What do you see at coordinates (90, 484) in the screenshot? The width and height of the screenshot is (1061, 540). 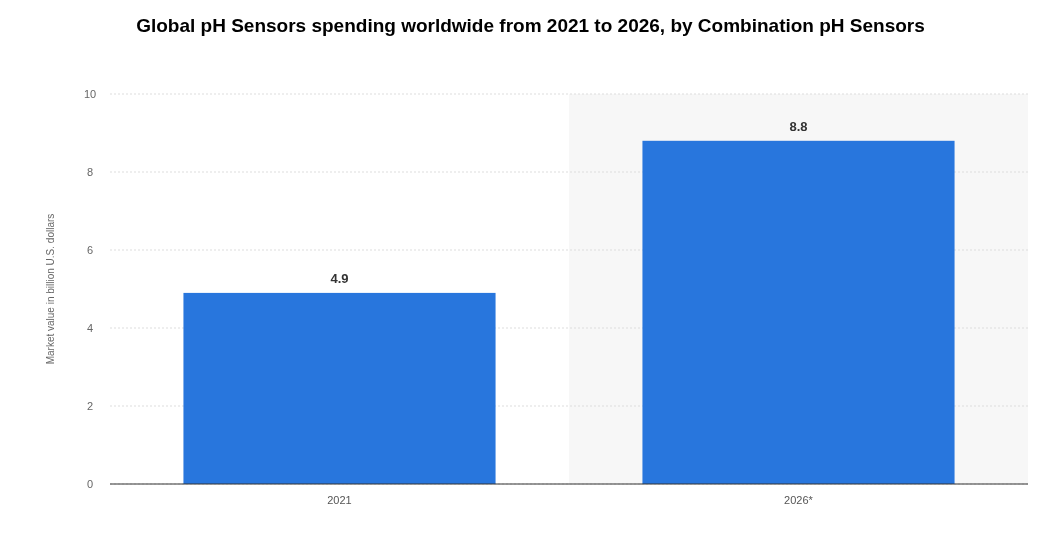 I see `y-tick-label: 0` at bounding box center [90, 484].